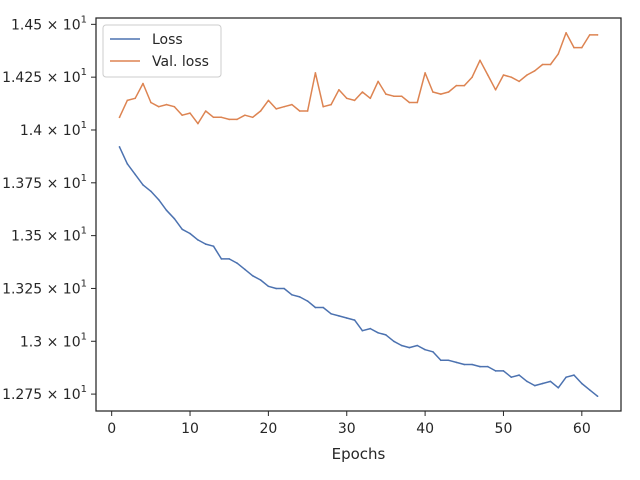 Image resolution: width=640 pixels, height=480 pixels. I want to click on legend-box, so click(162, 51).